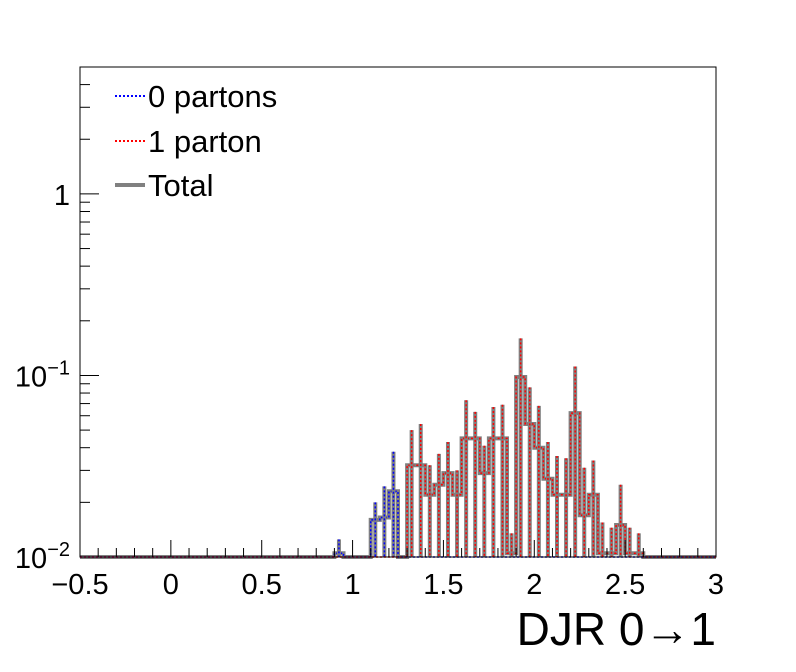  I want to click on legend-label-one-parton: 1 parton, so click(205, 141).